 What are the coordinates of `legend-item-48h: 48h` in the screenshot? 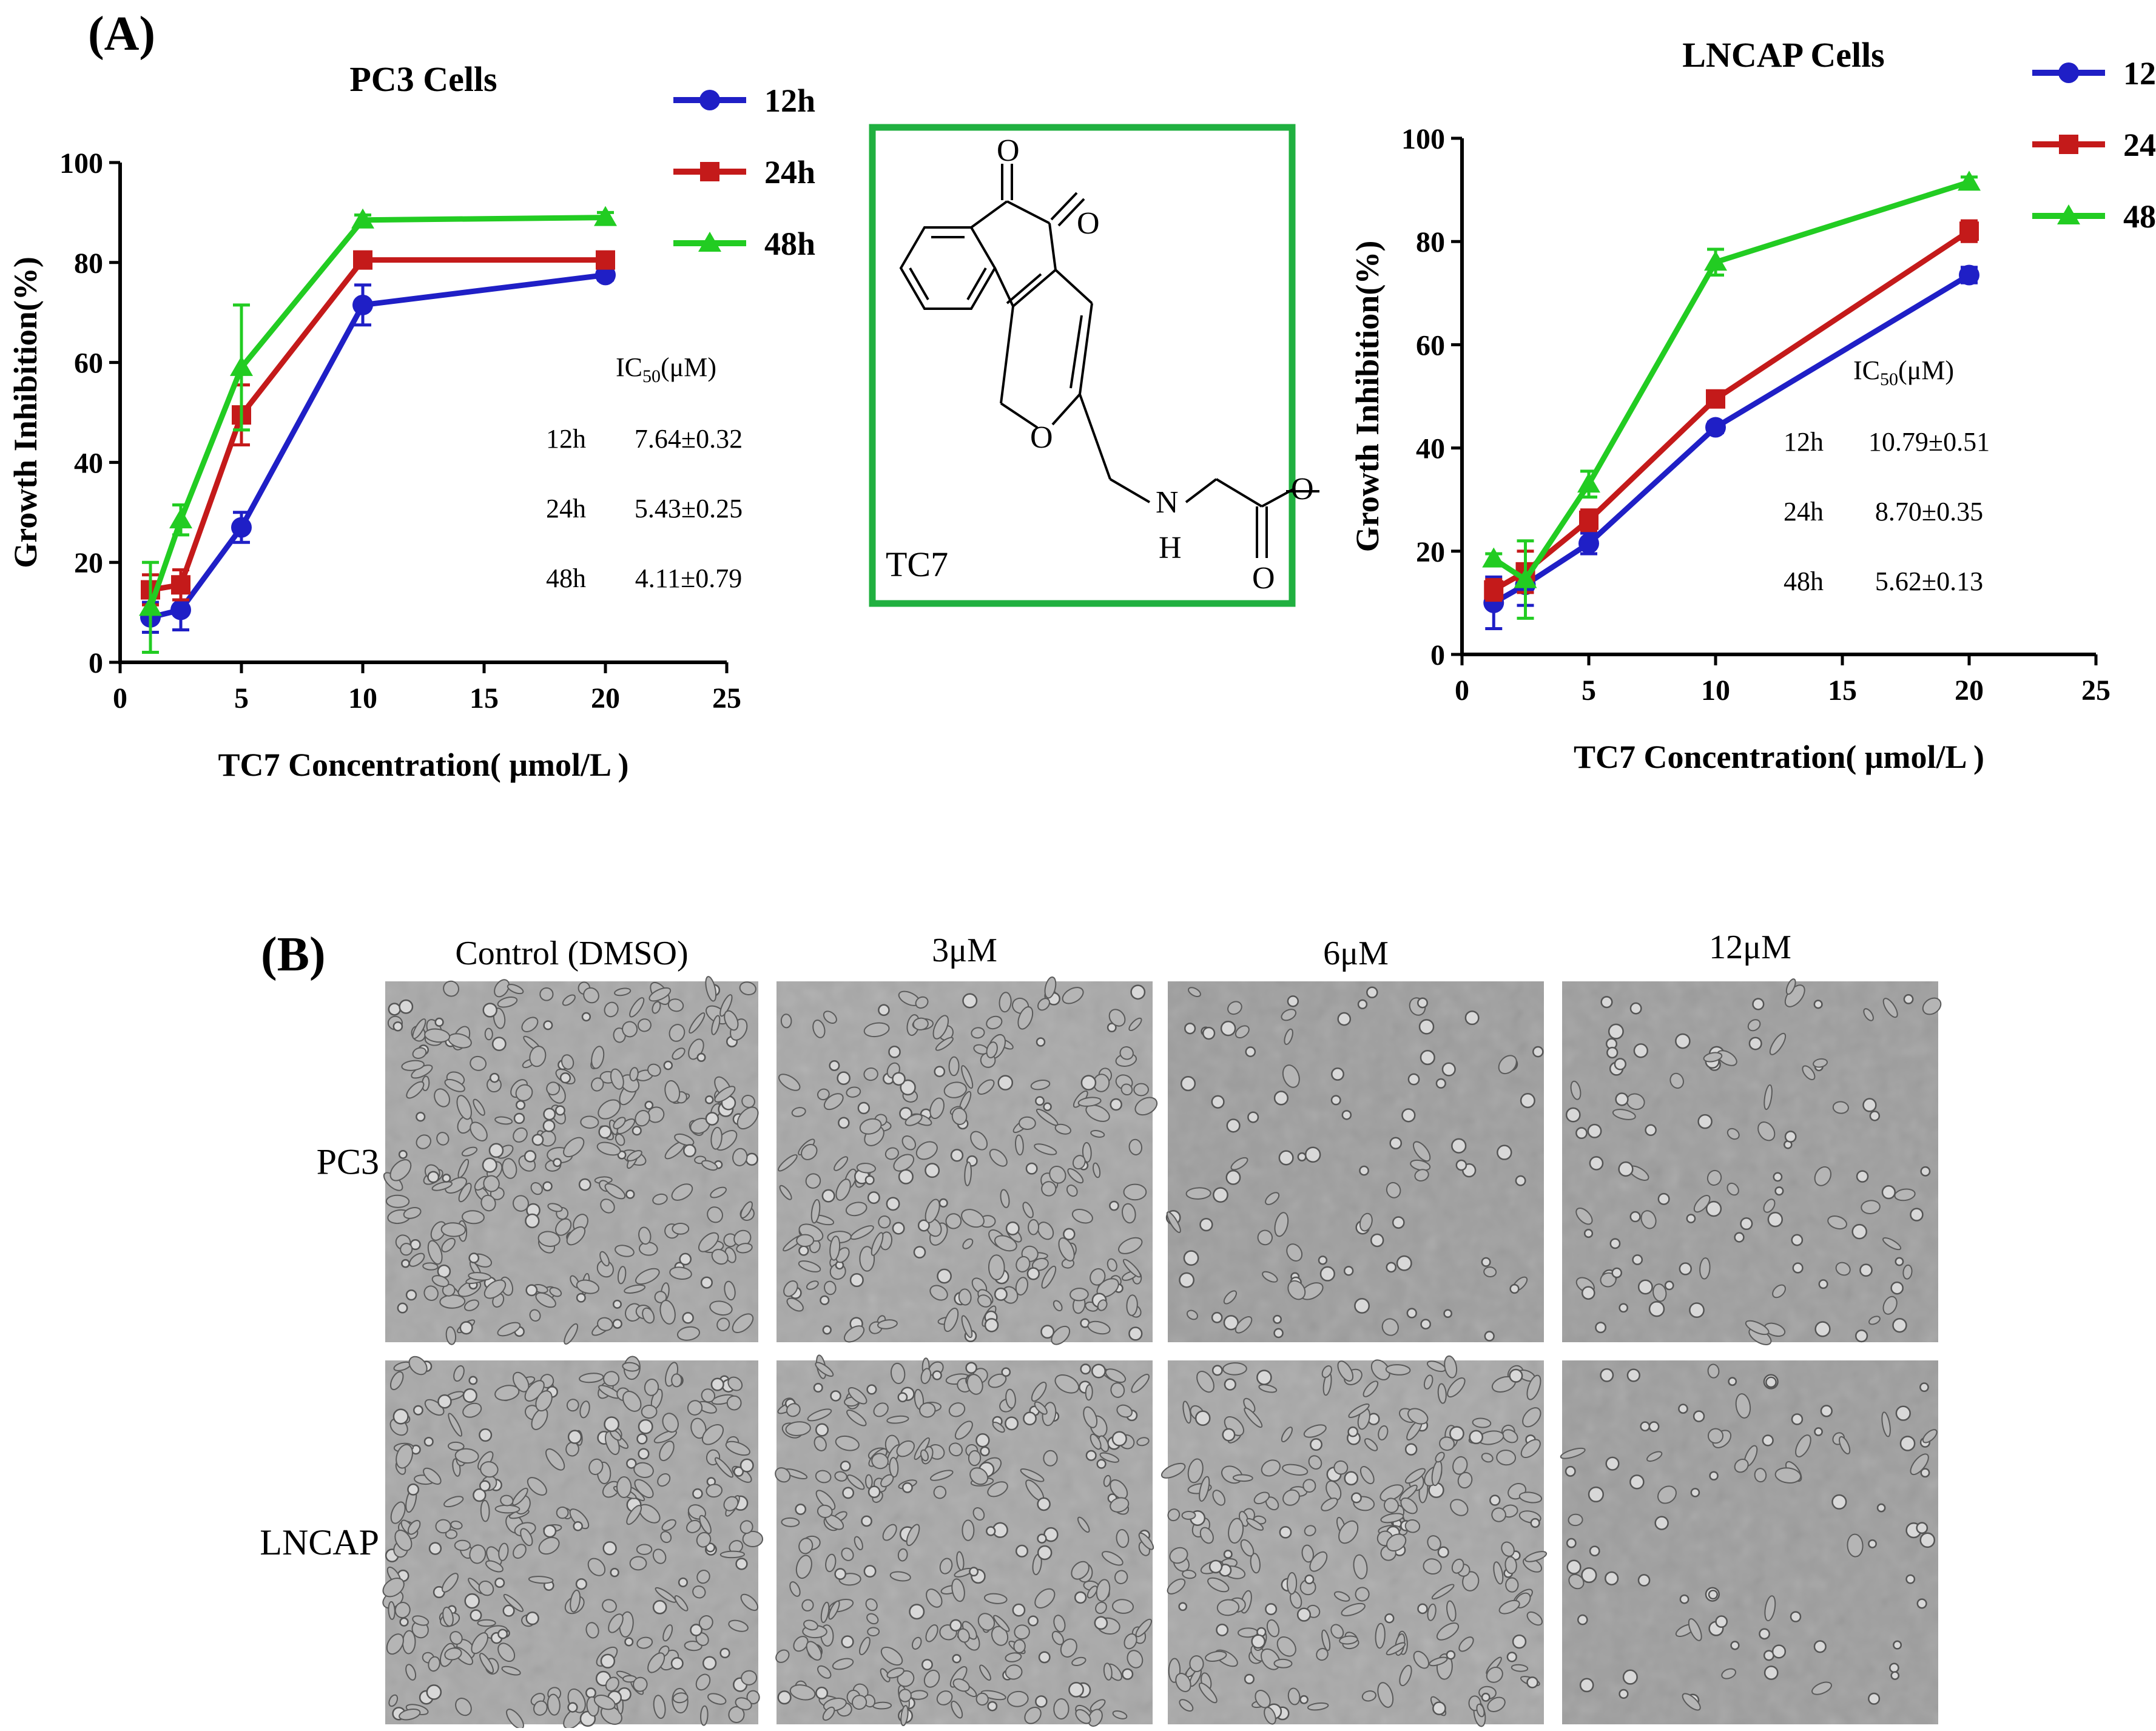 It's located at (2094, 216).